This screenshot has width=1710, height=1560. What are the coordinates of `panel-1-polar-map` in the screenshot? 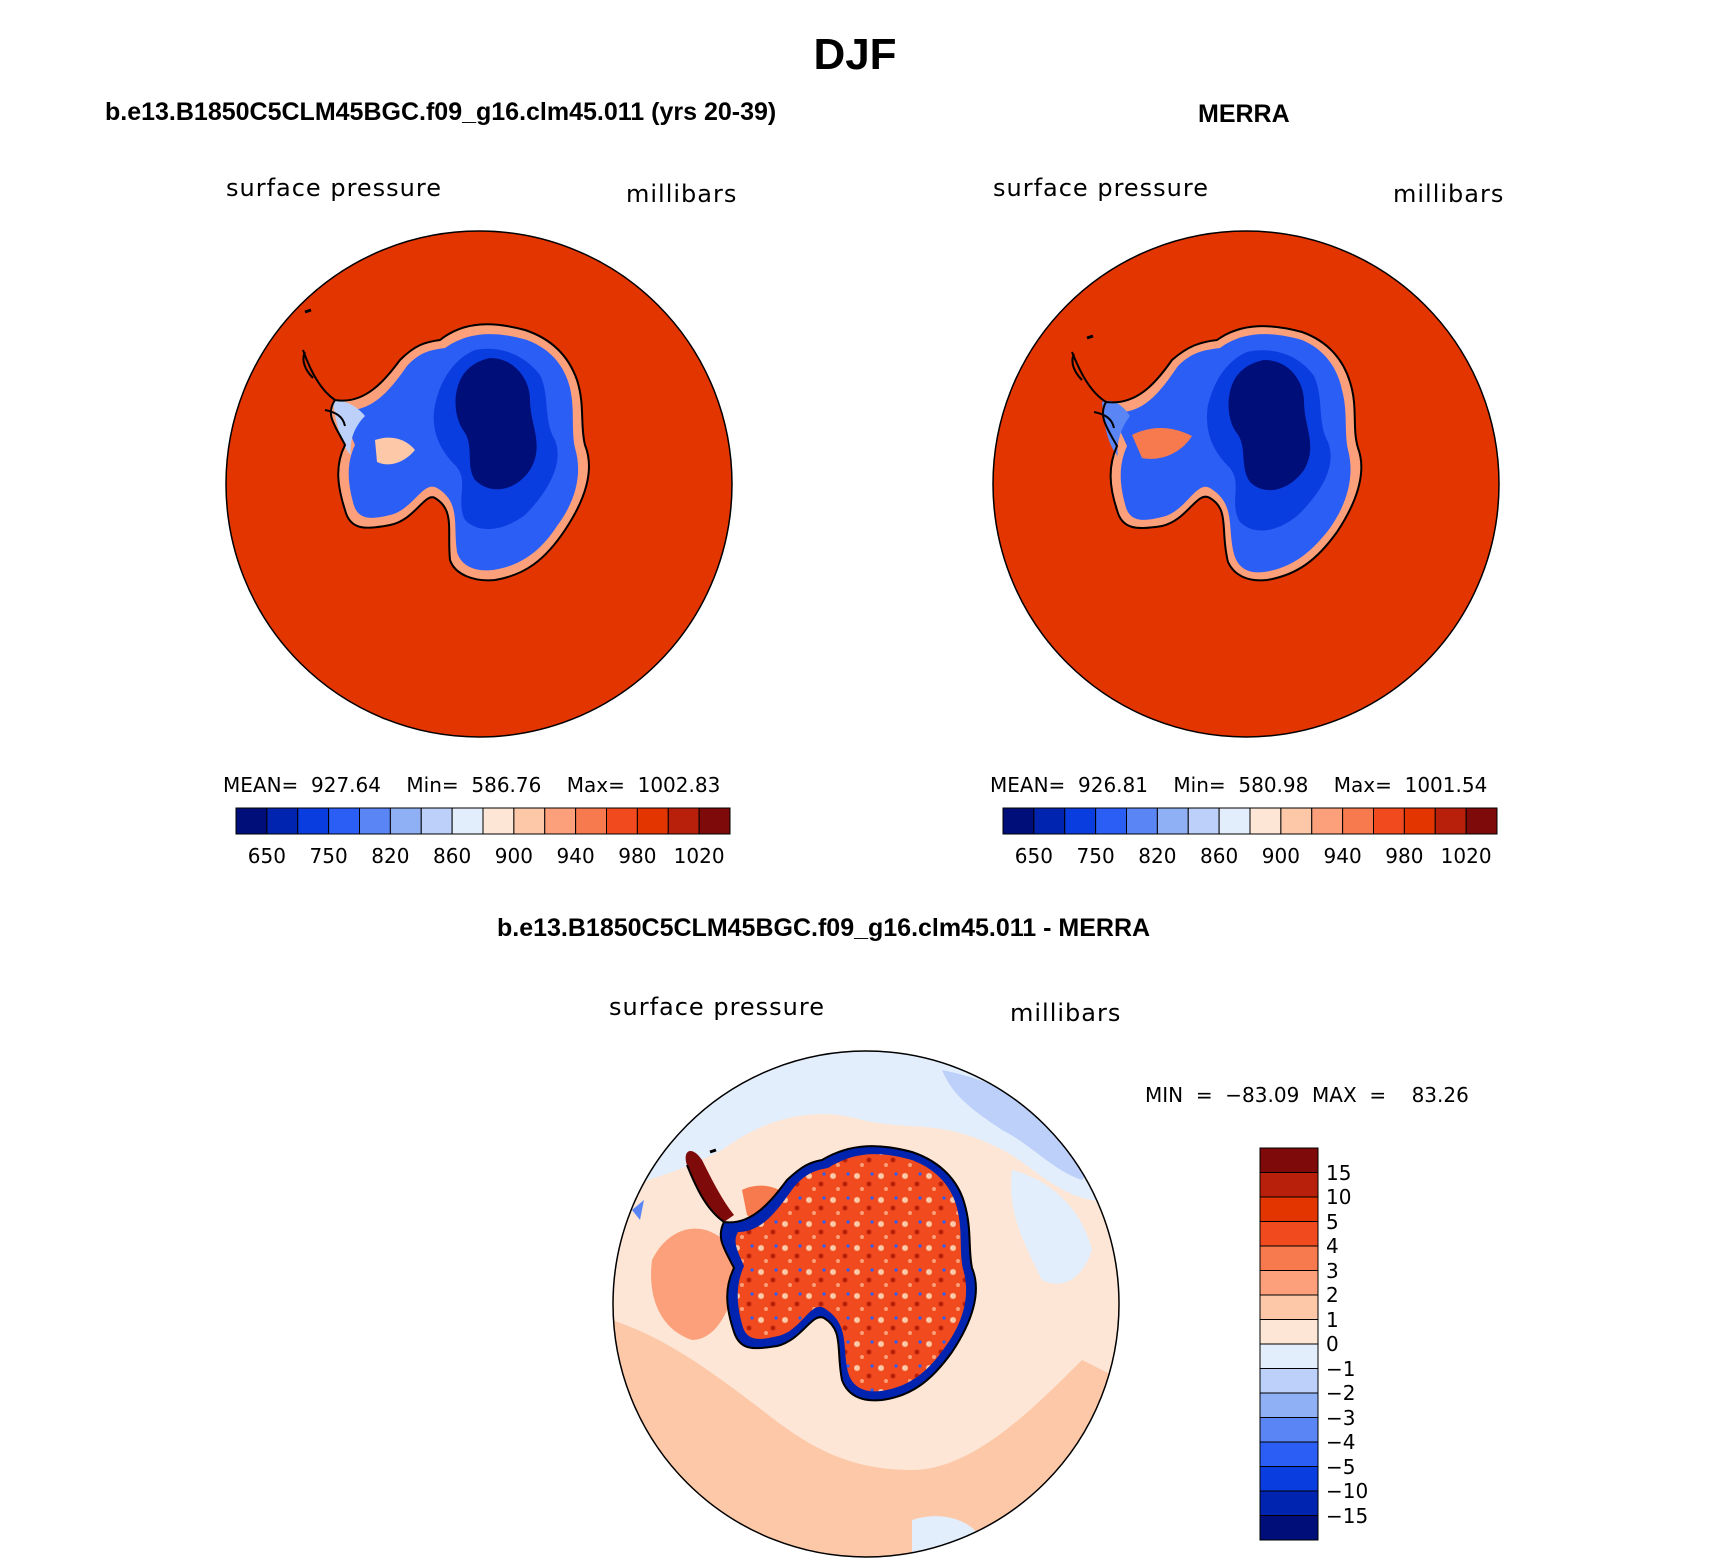 It's located at (479, 484).